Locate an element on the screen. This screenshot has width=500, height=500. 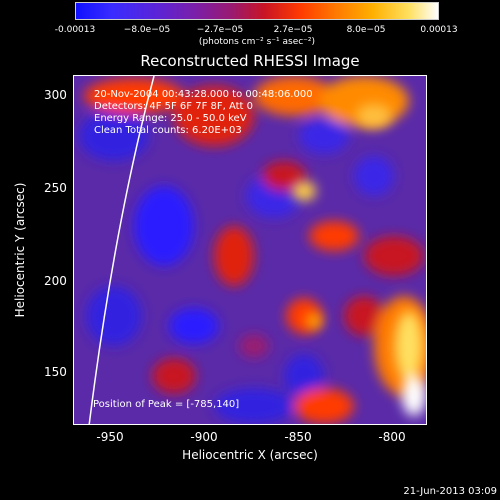
colorbar-tick: 2.7e−05 is located at coordinates (293, 30).